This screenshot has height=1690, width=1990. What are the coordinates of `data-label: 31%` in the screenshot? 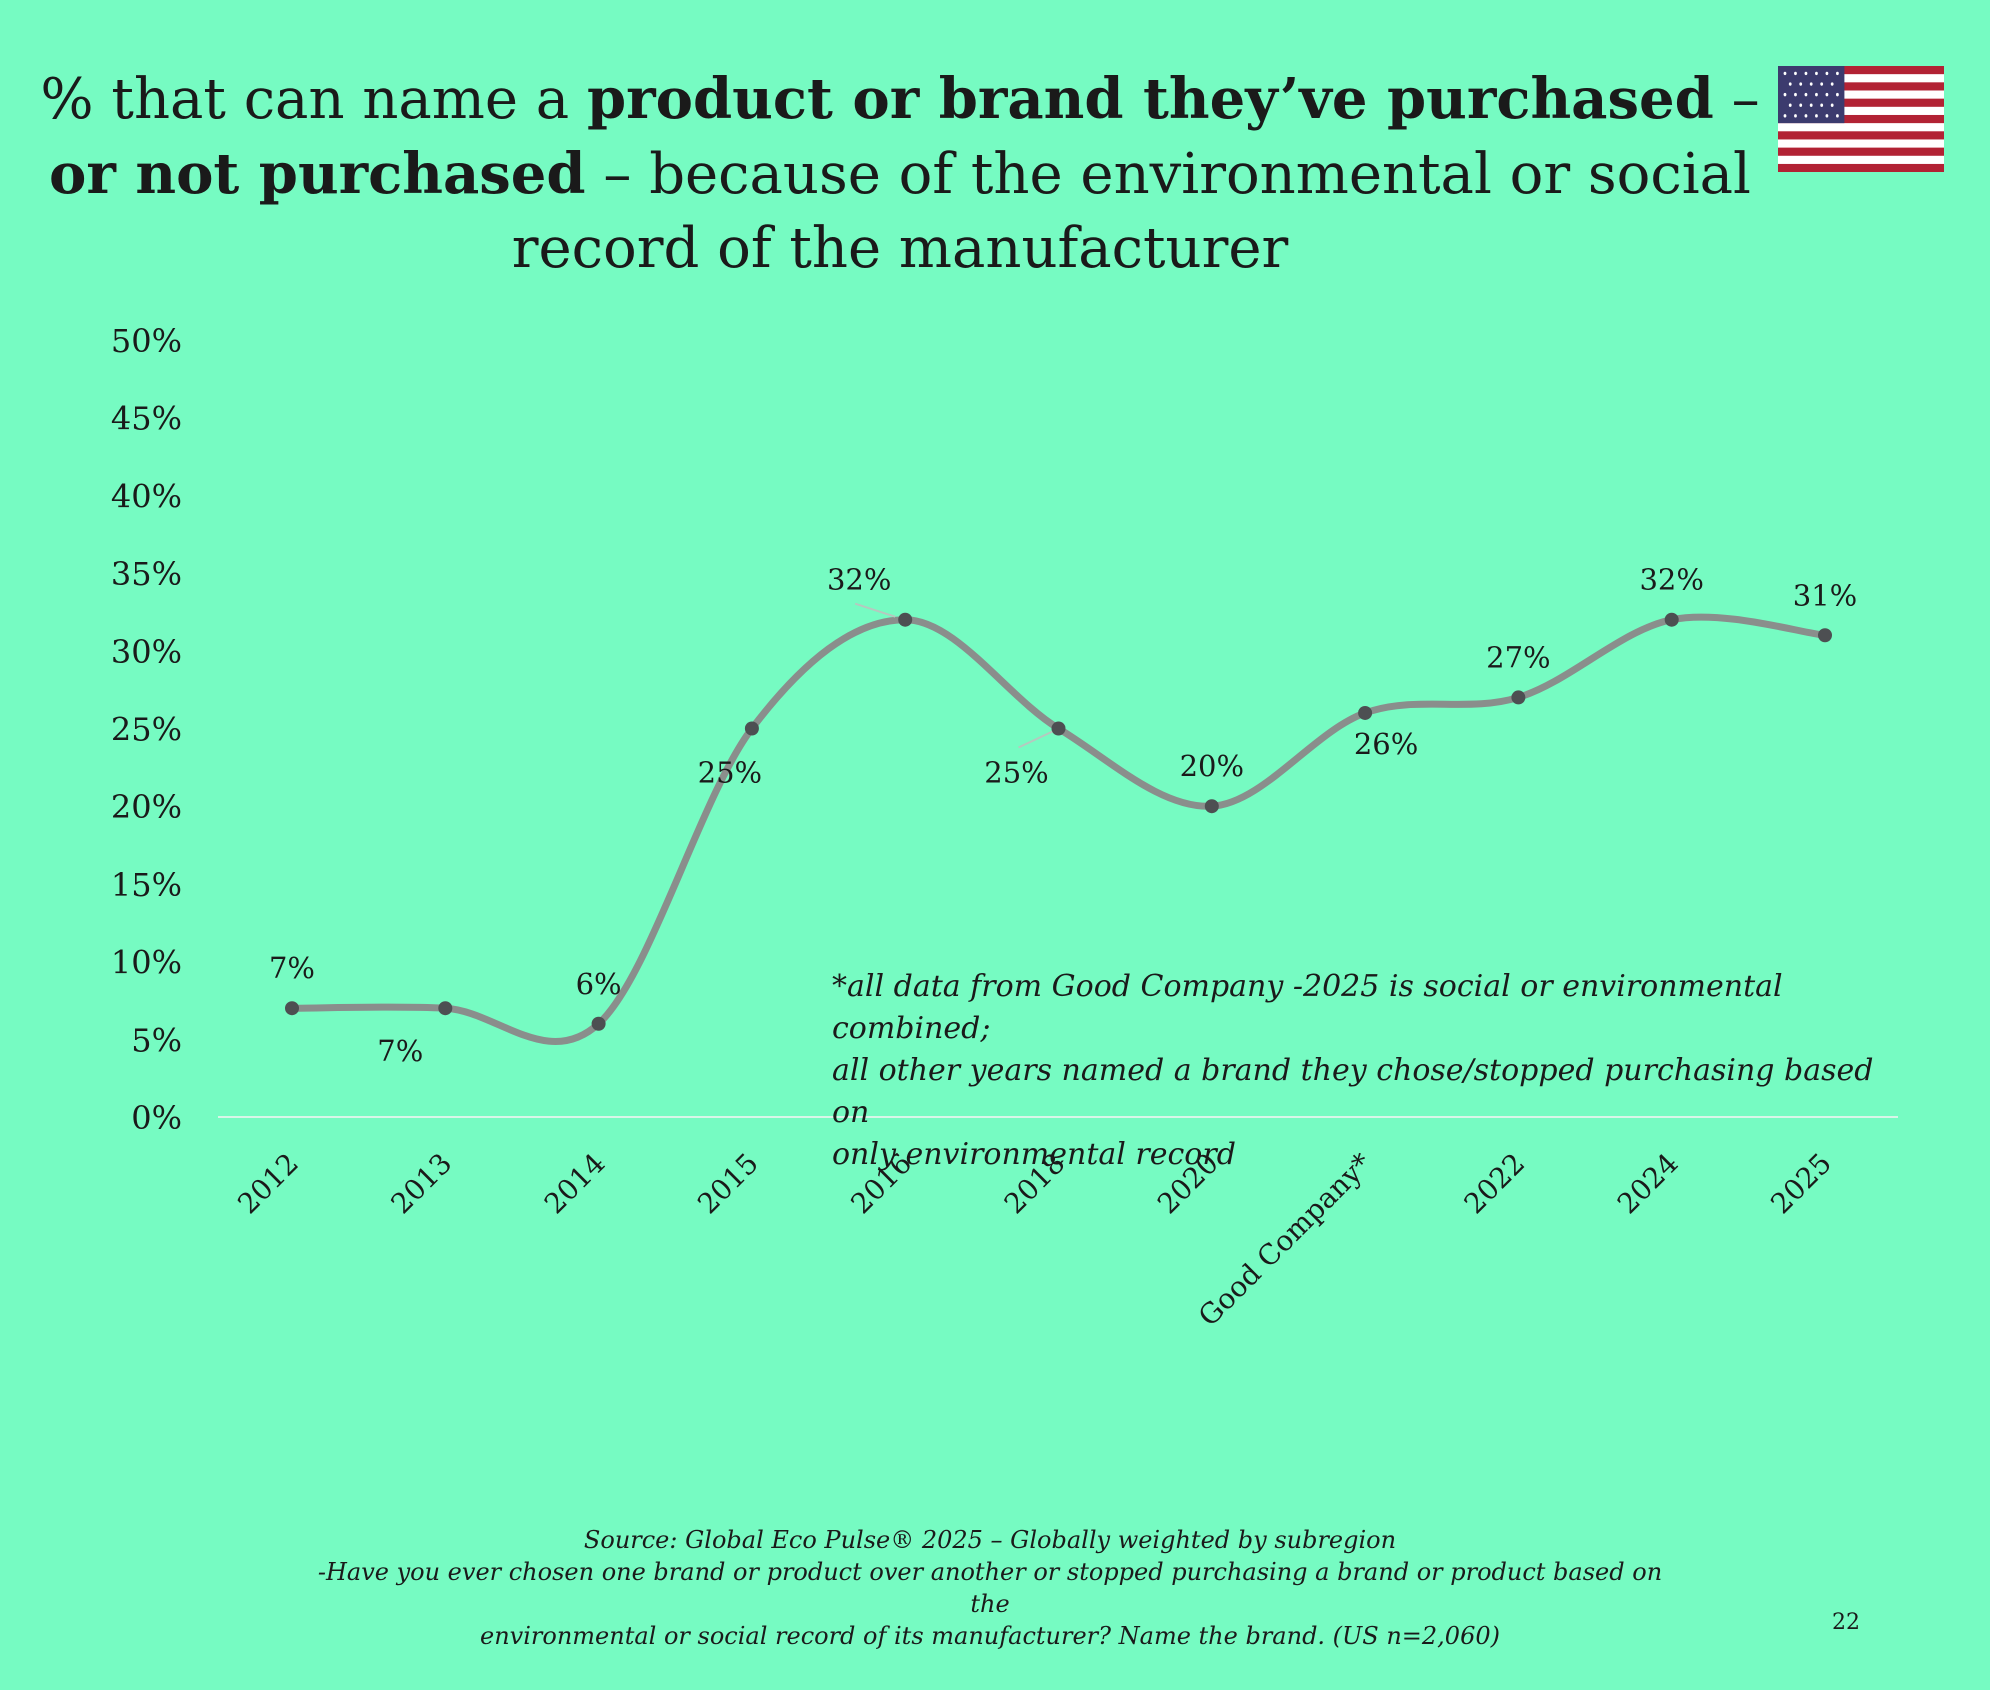 It's located at (1825, 595).